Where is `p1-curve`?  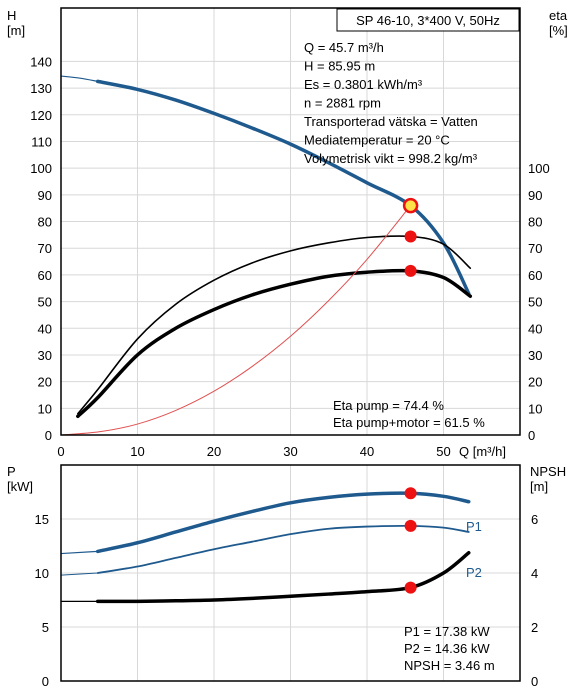 p1-curve is located at coordinates (283, 522).